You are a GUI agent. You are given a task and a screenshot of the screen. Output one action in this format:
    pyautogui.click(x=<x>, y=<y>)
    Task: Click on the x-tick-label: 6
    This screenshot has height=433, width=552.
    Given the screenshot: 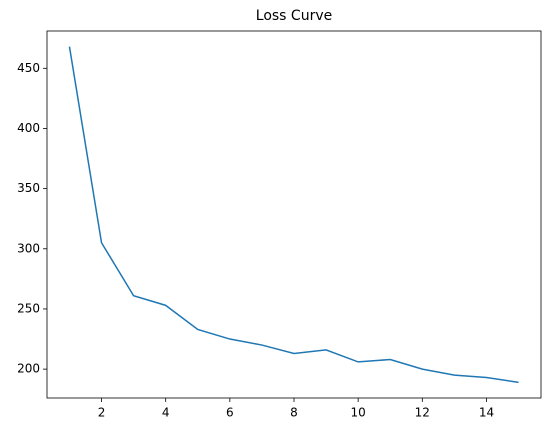 What is the action you would take?
    pyautogui.click(x=230, y=413)
    